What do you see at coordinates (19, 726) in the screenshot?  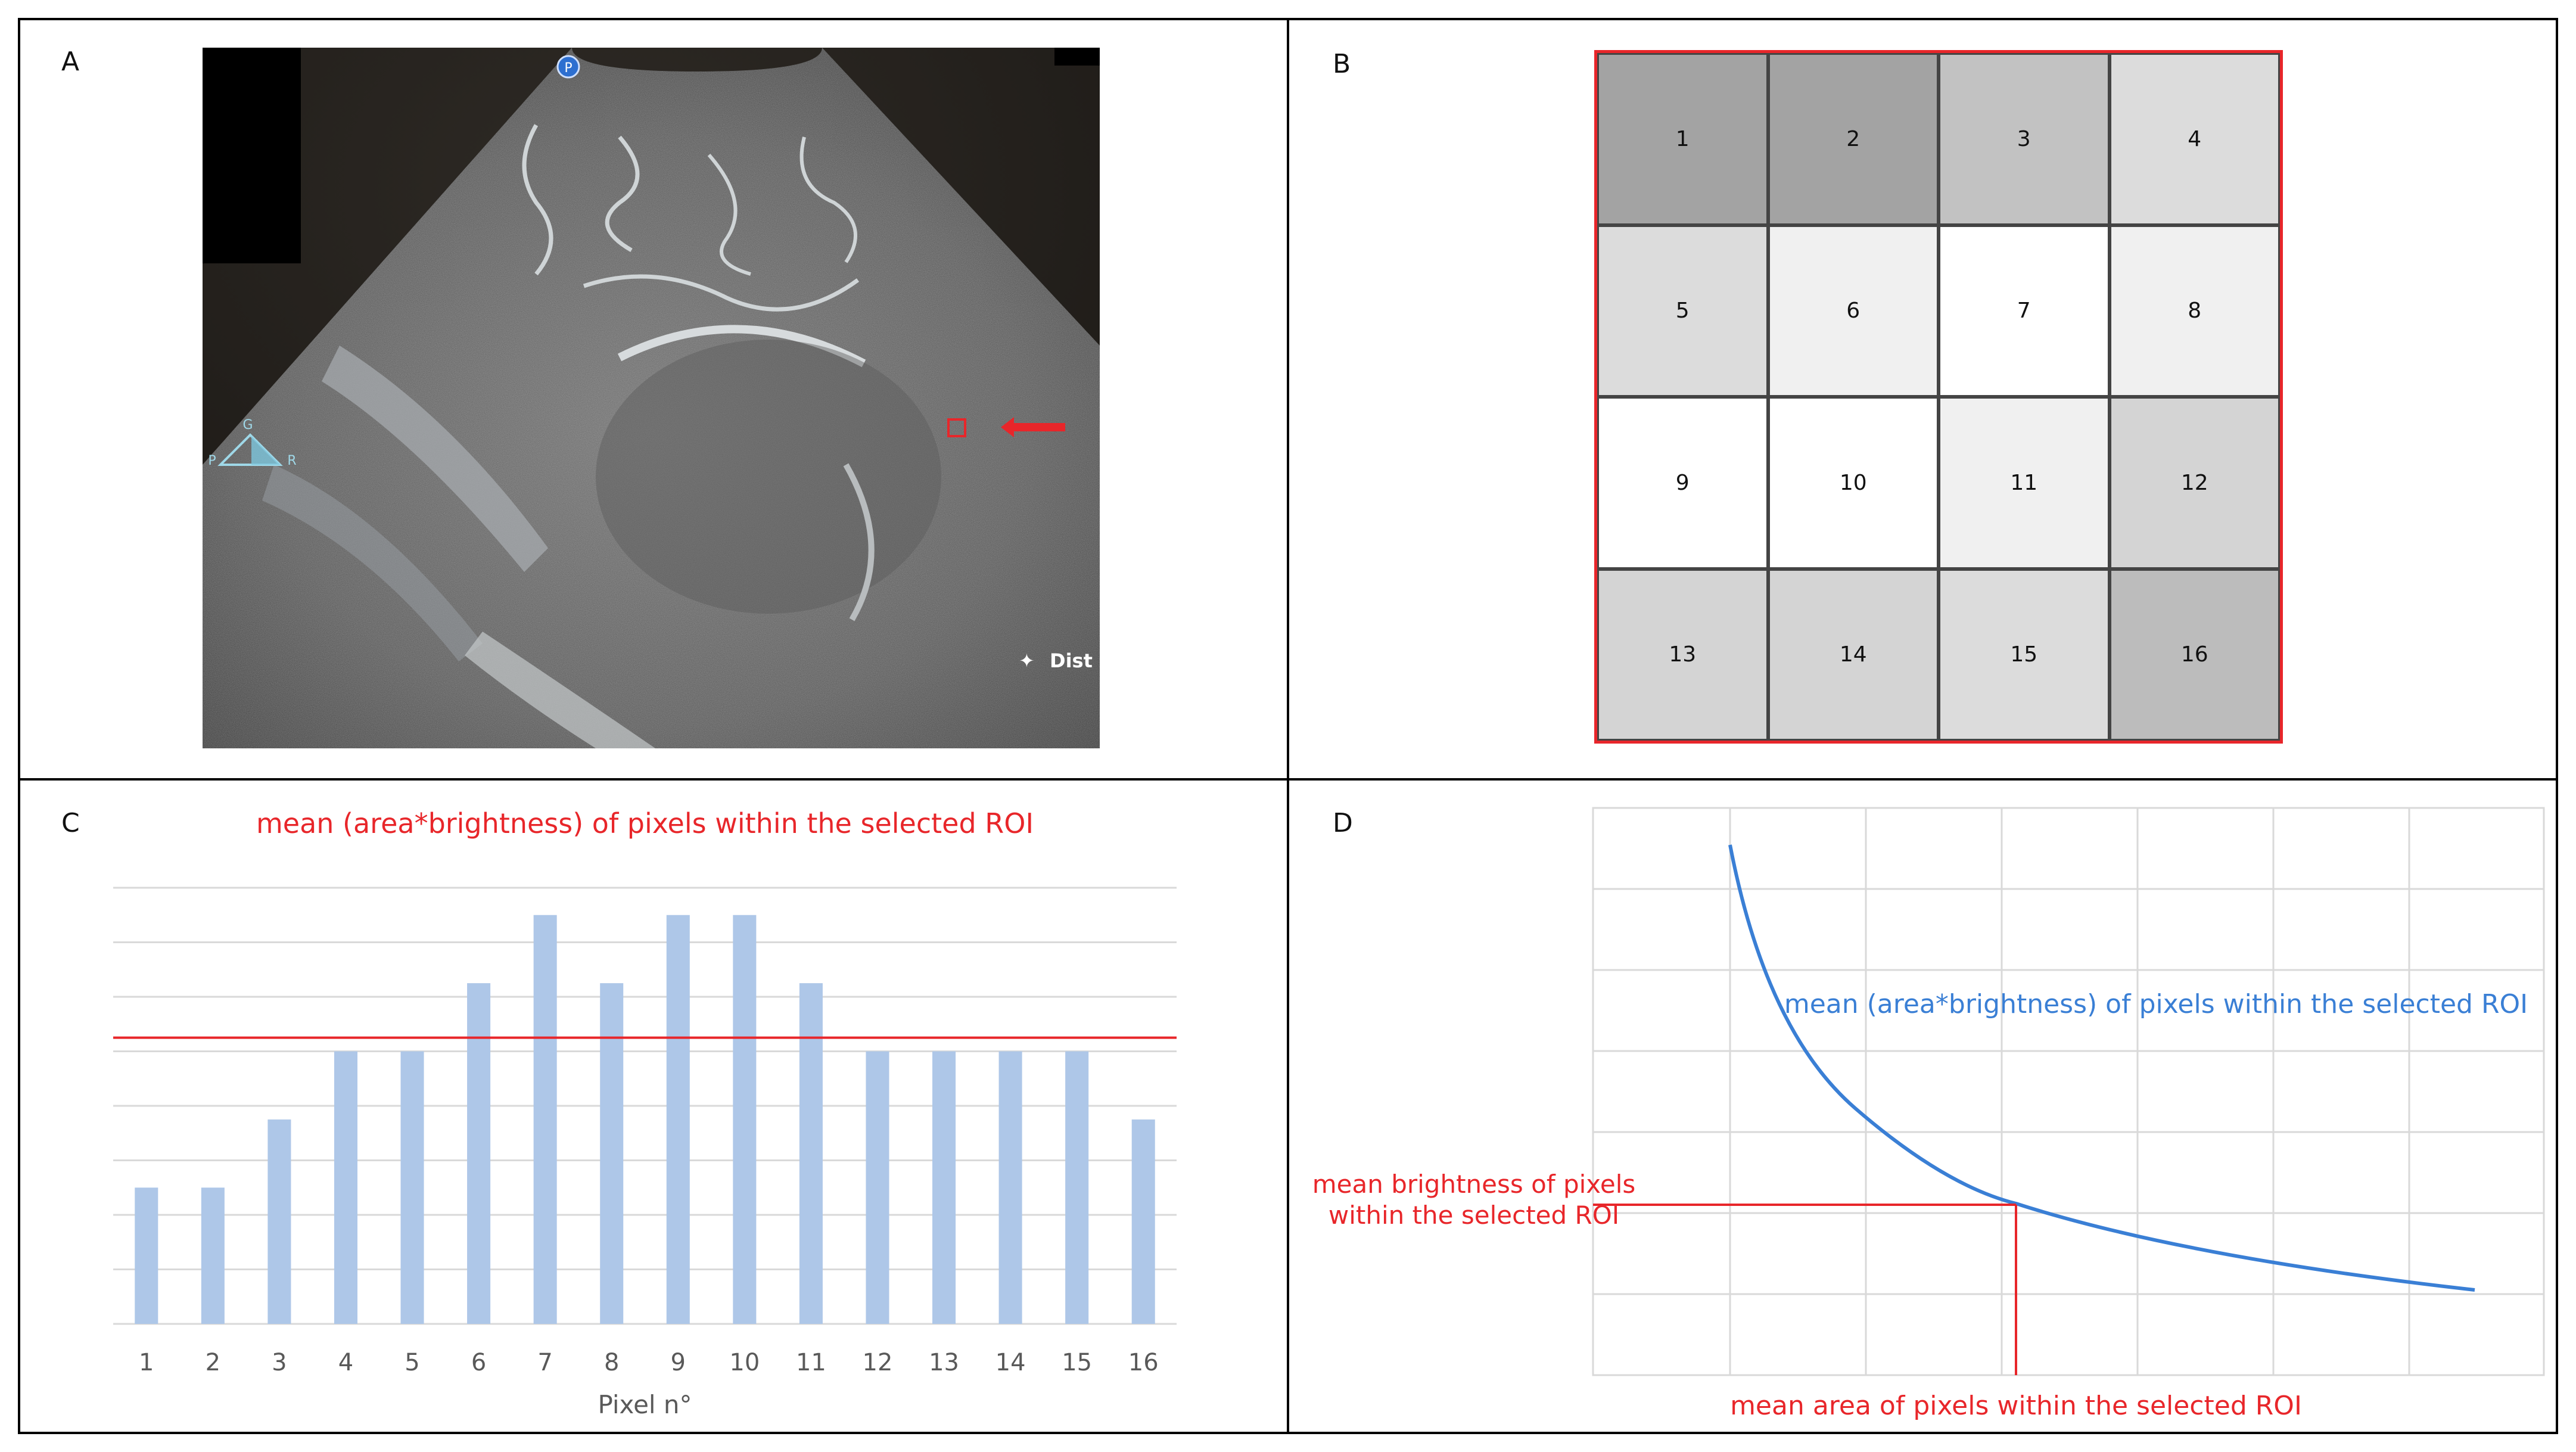 I see `frame-left` at bounding box center [19, 726].